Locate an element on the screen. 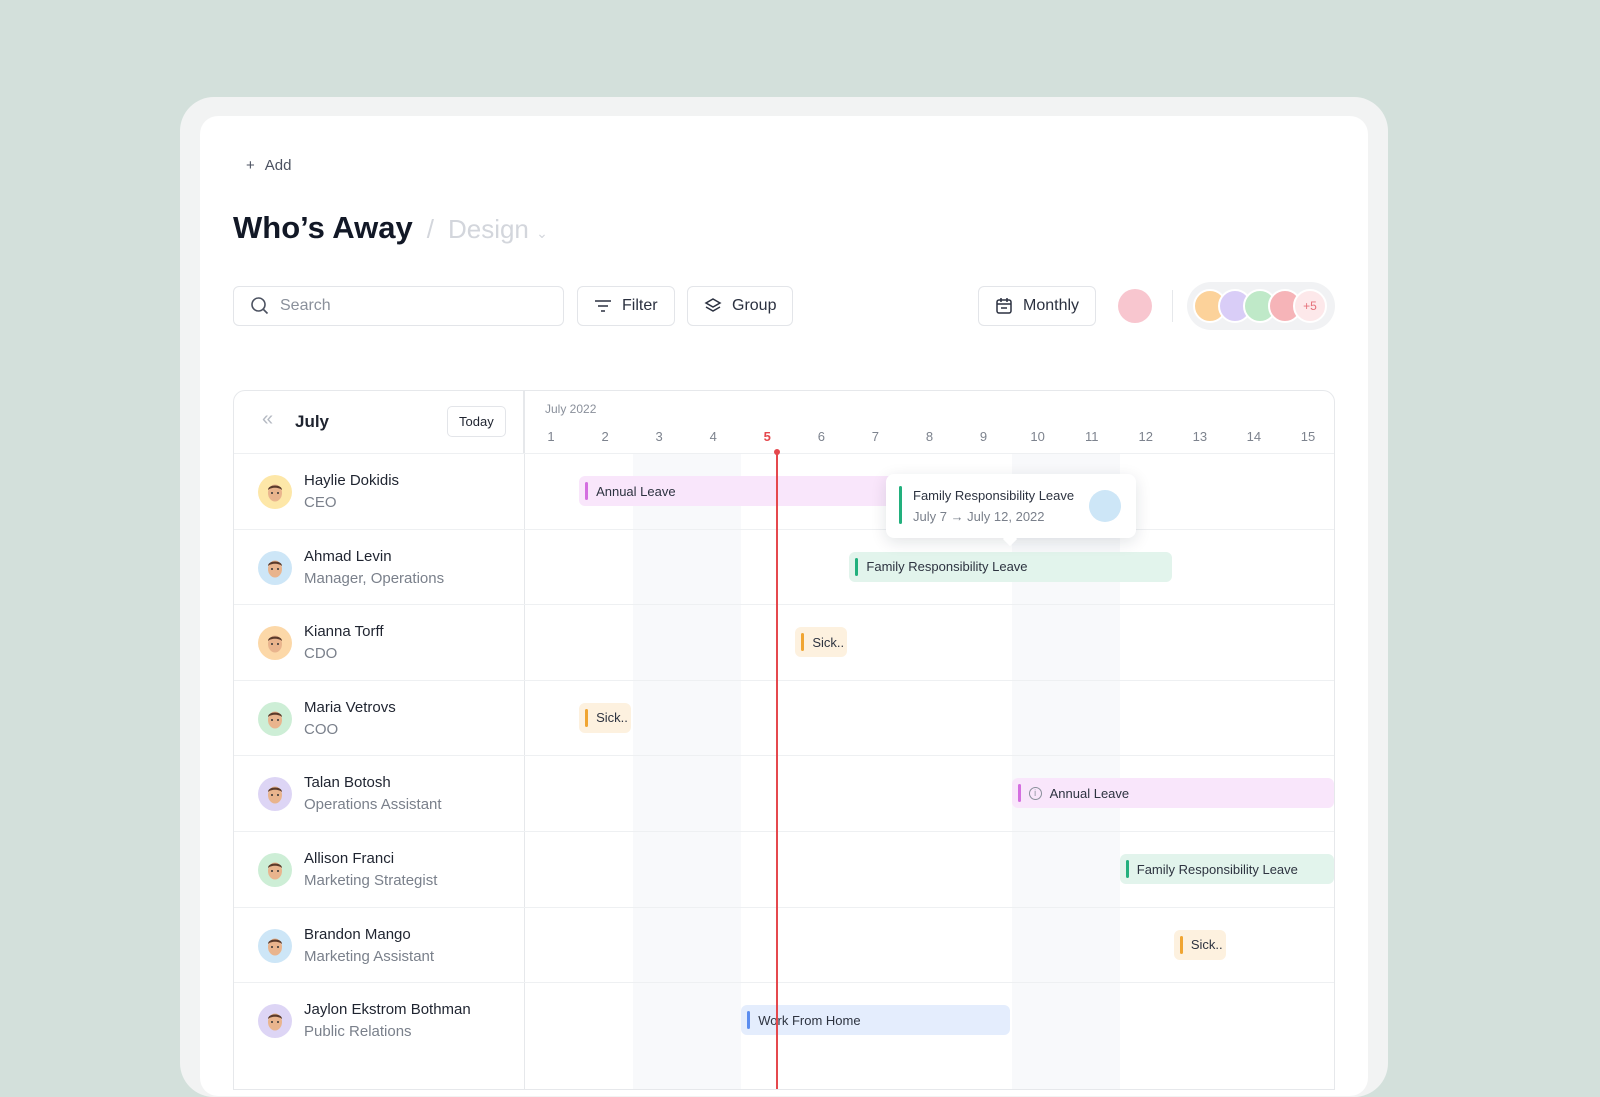 This screenshot has width=1600, height=1097. plus-icon: + is located at coordinates (250, 165).